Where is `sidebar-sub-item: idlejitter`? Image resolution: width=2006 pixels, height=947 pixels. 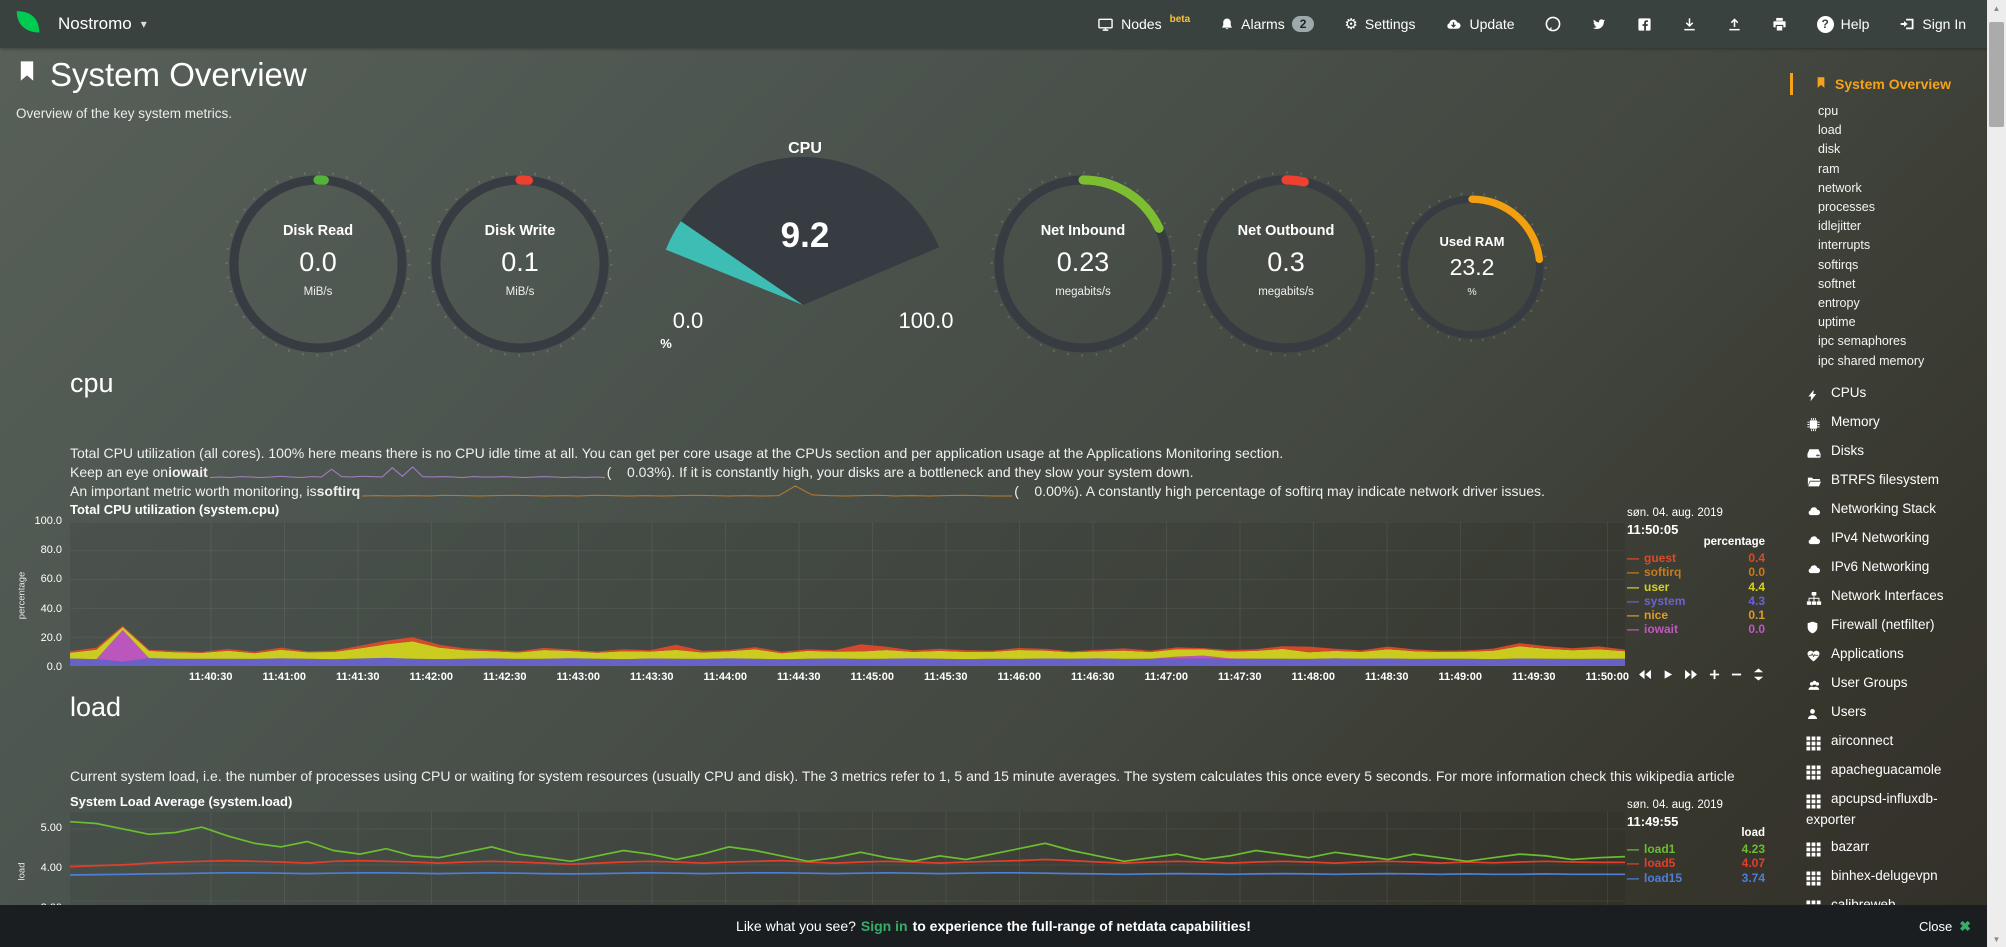
sidebar-sub-item: idlejitter is located at coordinates (1840, 226).